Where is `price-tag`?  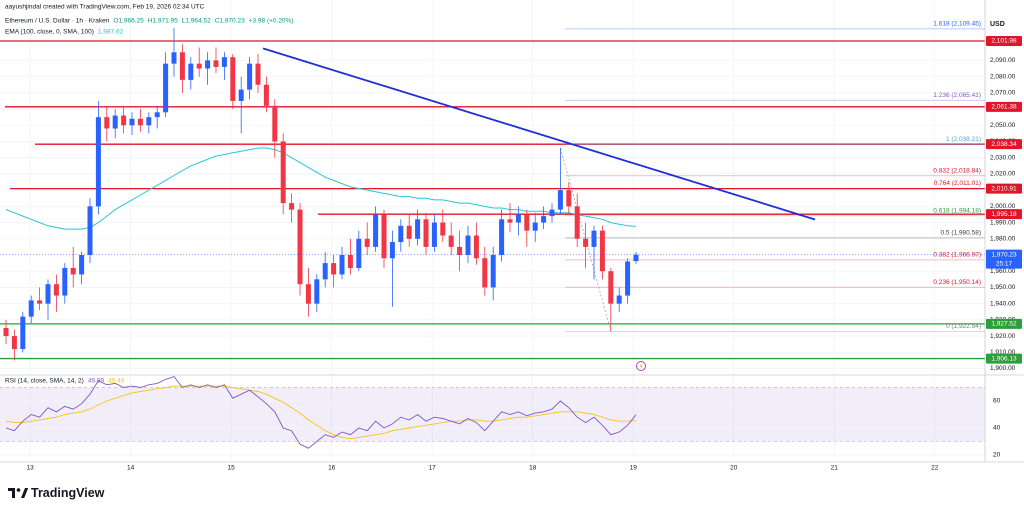 price-tag is located at coordinates (1004, 259).